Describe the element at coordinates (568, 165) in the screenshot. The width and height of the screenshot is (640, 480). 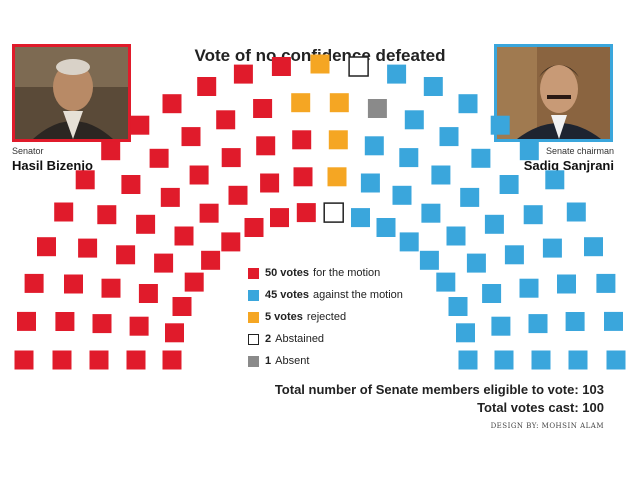
I see `chairman-name: Sadiq Sanjrani` at that location.